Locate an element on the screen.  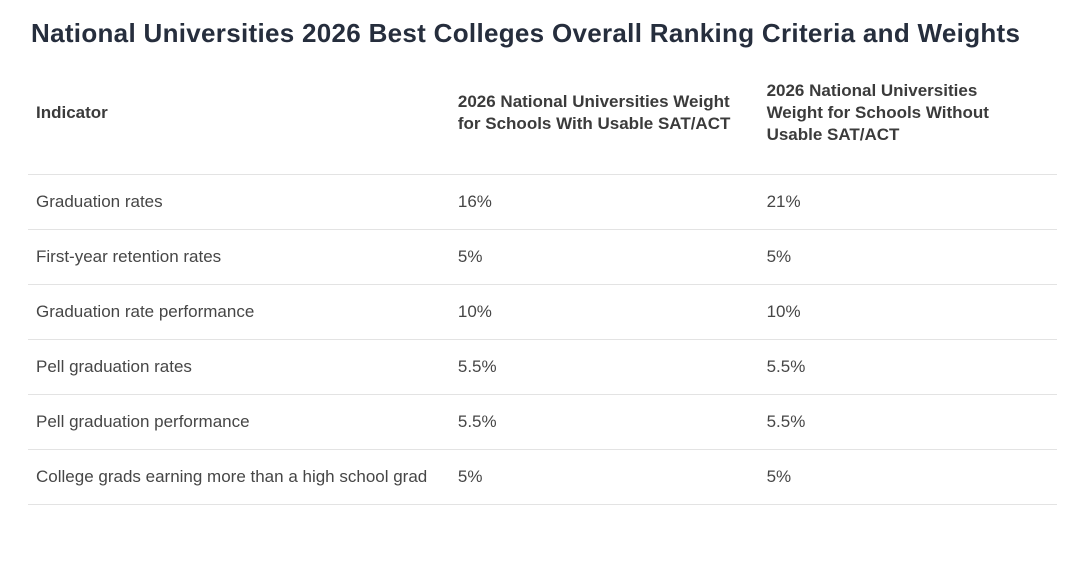
table-row: Graduation rate performance 10% 10% is located at coordinates (542, 312).